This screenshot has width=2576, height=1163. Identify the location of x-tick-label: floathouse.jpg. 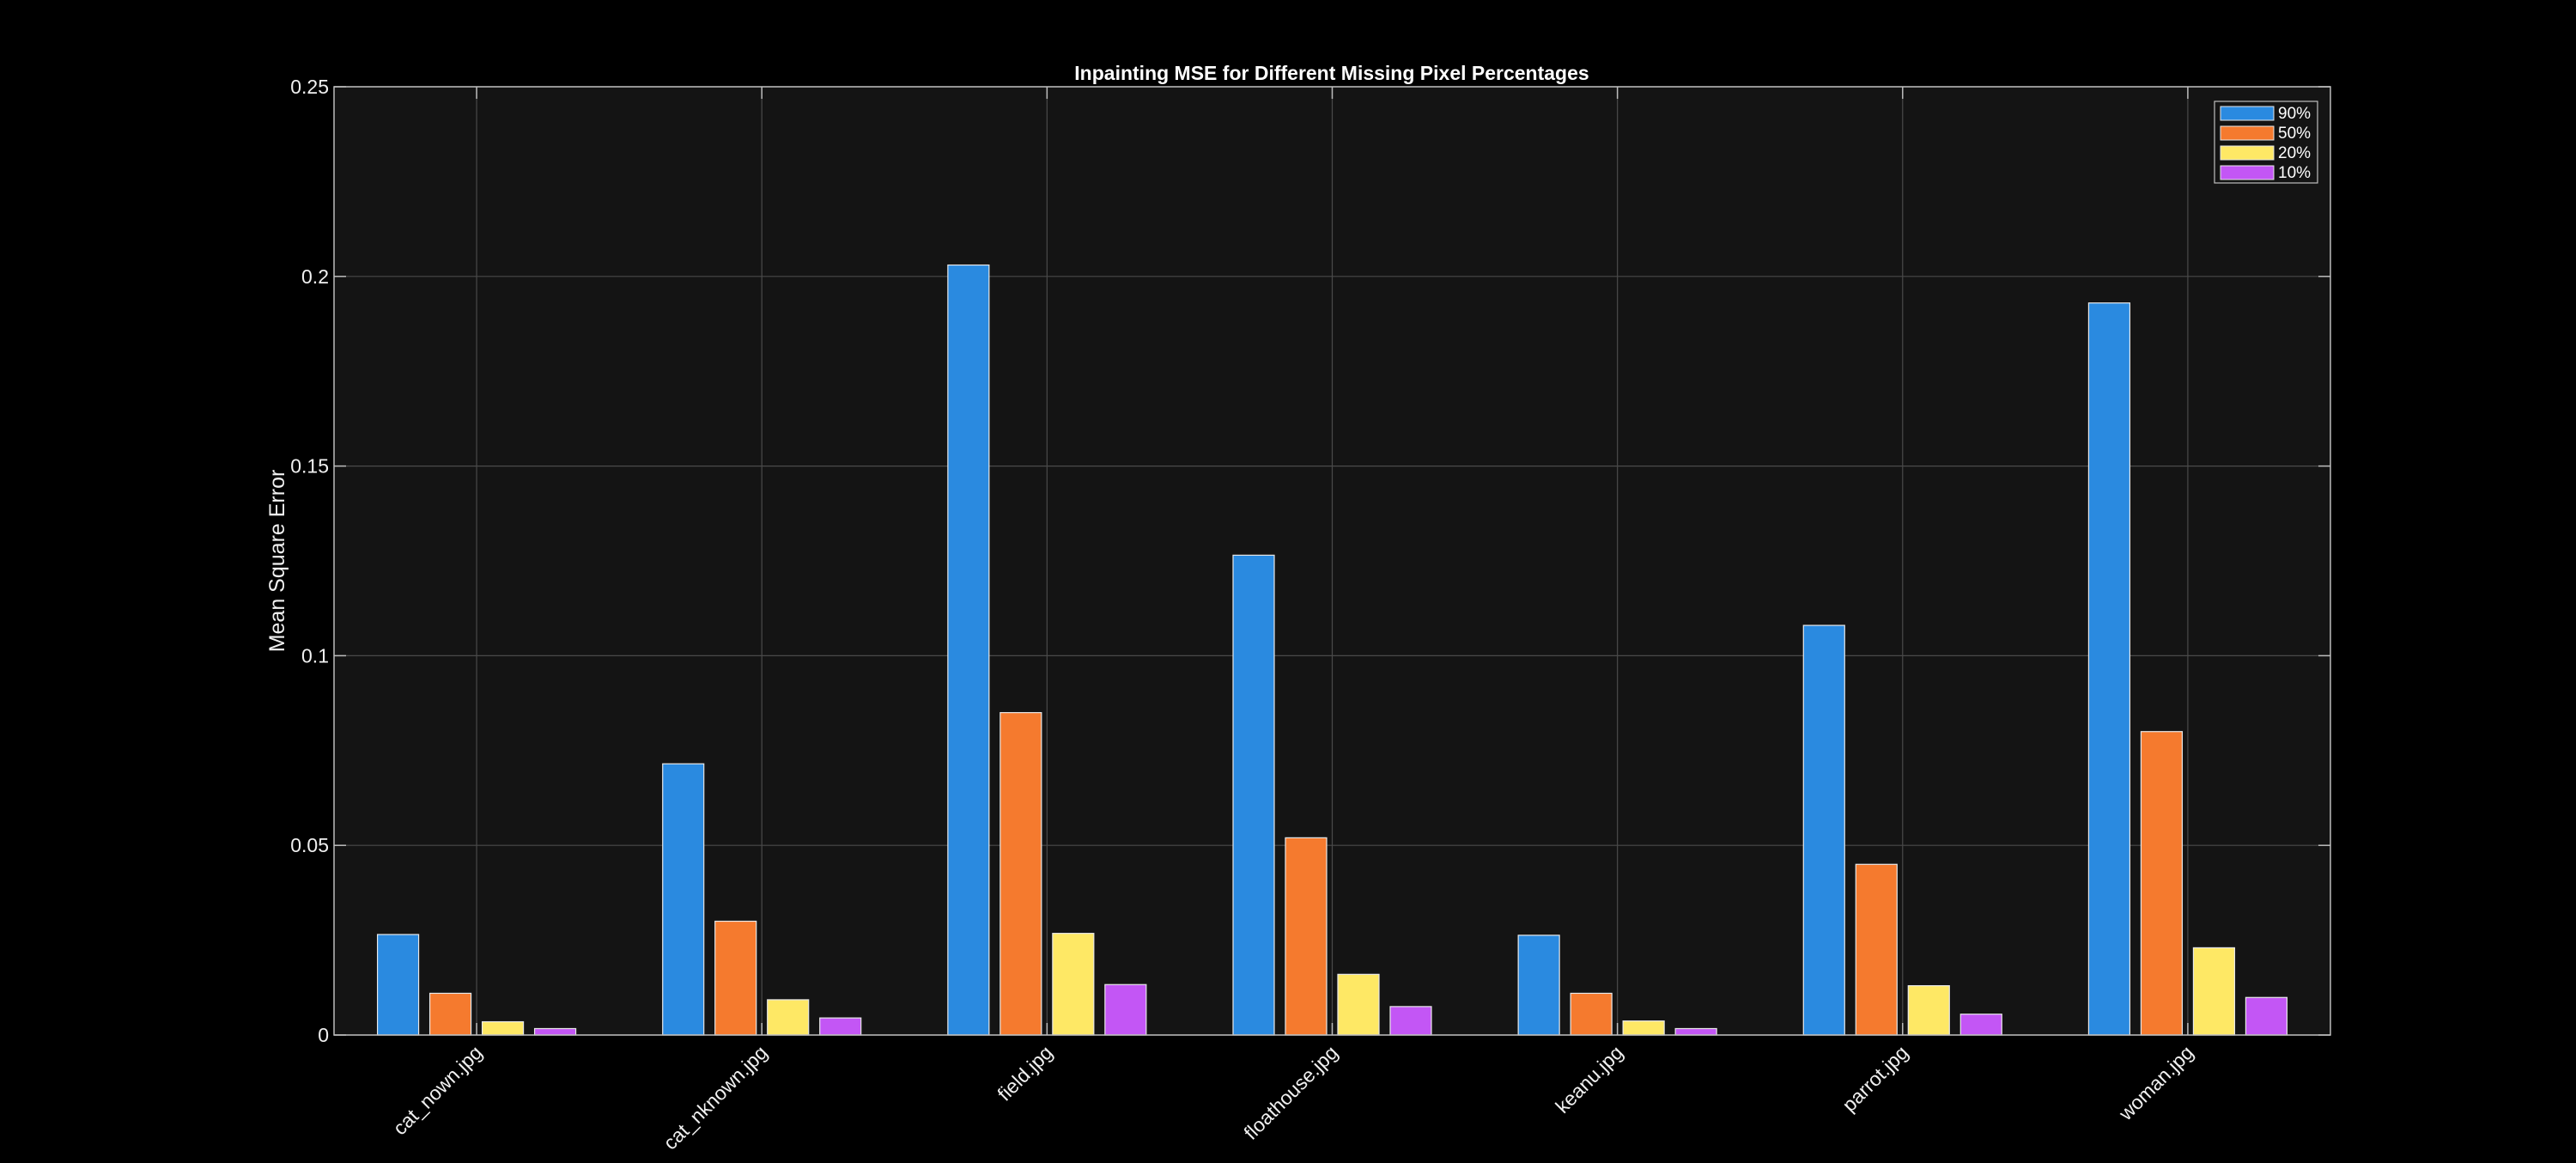
(1290, 1092).